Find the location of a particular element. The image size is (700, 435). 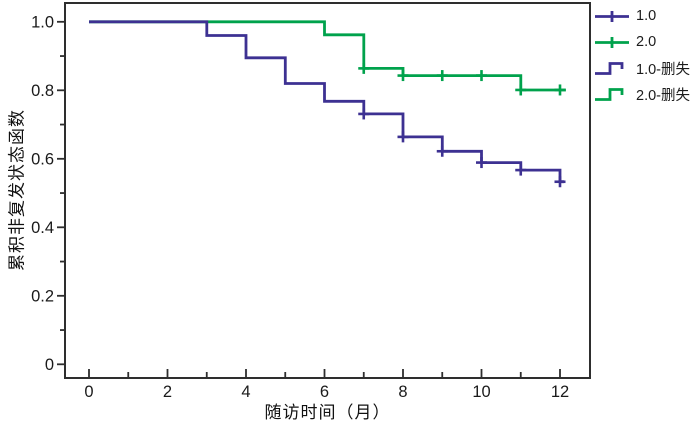

y-tick-label: 0.6 is located at coordinates (42, 159).